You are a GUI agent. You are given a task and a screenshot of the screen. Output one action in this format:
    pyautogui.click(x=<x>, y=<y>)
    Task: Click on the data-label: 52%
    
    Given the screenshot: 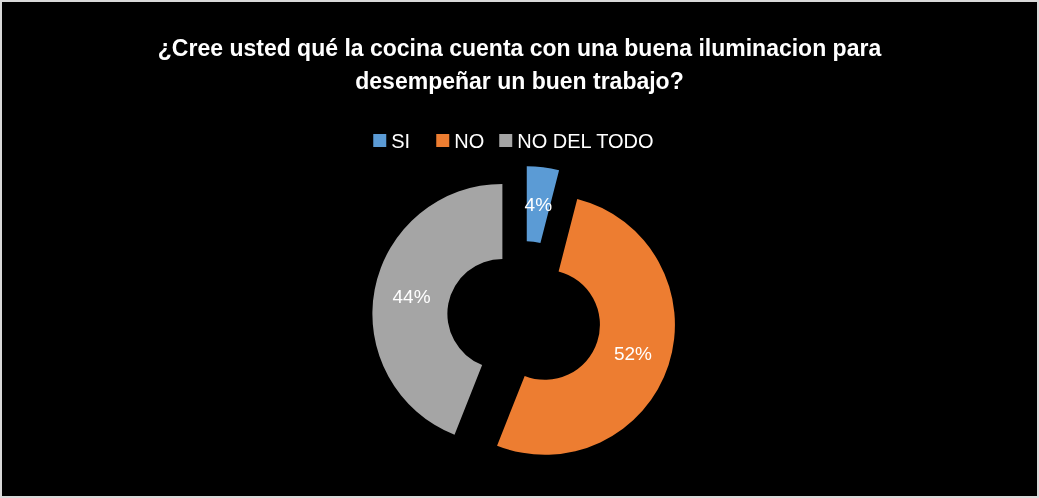 What is the action you would take?
    pyautogui.click(x=633, y=354)
    